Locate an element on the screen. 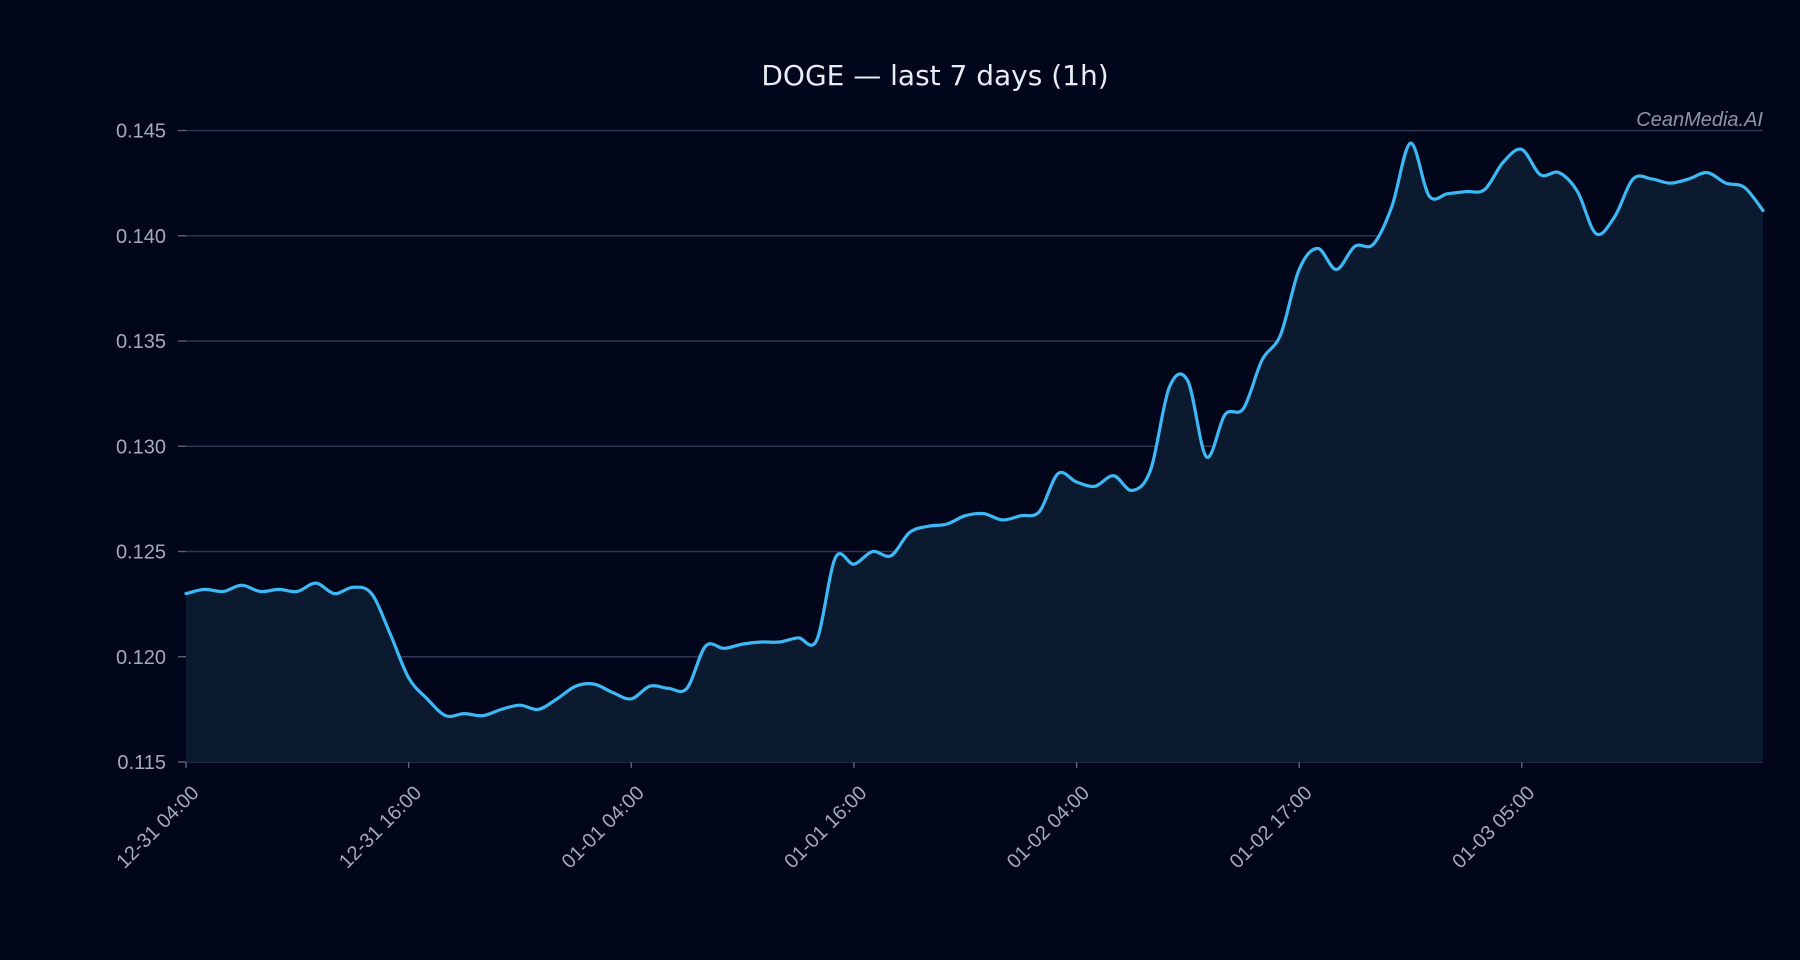  x-tick-label: 12-31 16:00 is located at coordinates (380, 827).